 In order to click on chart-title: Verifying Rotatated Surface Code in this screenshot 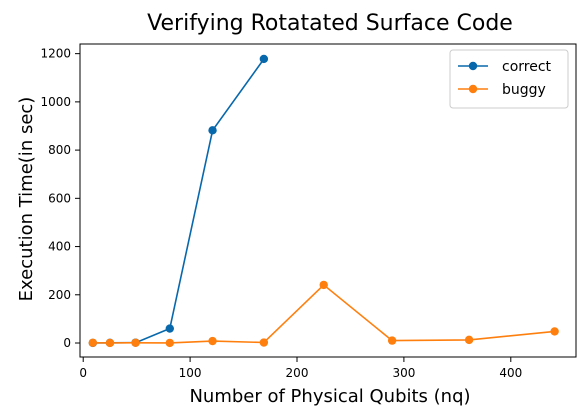, I will do `click(330, 23)`.